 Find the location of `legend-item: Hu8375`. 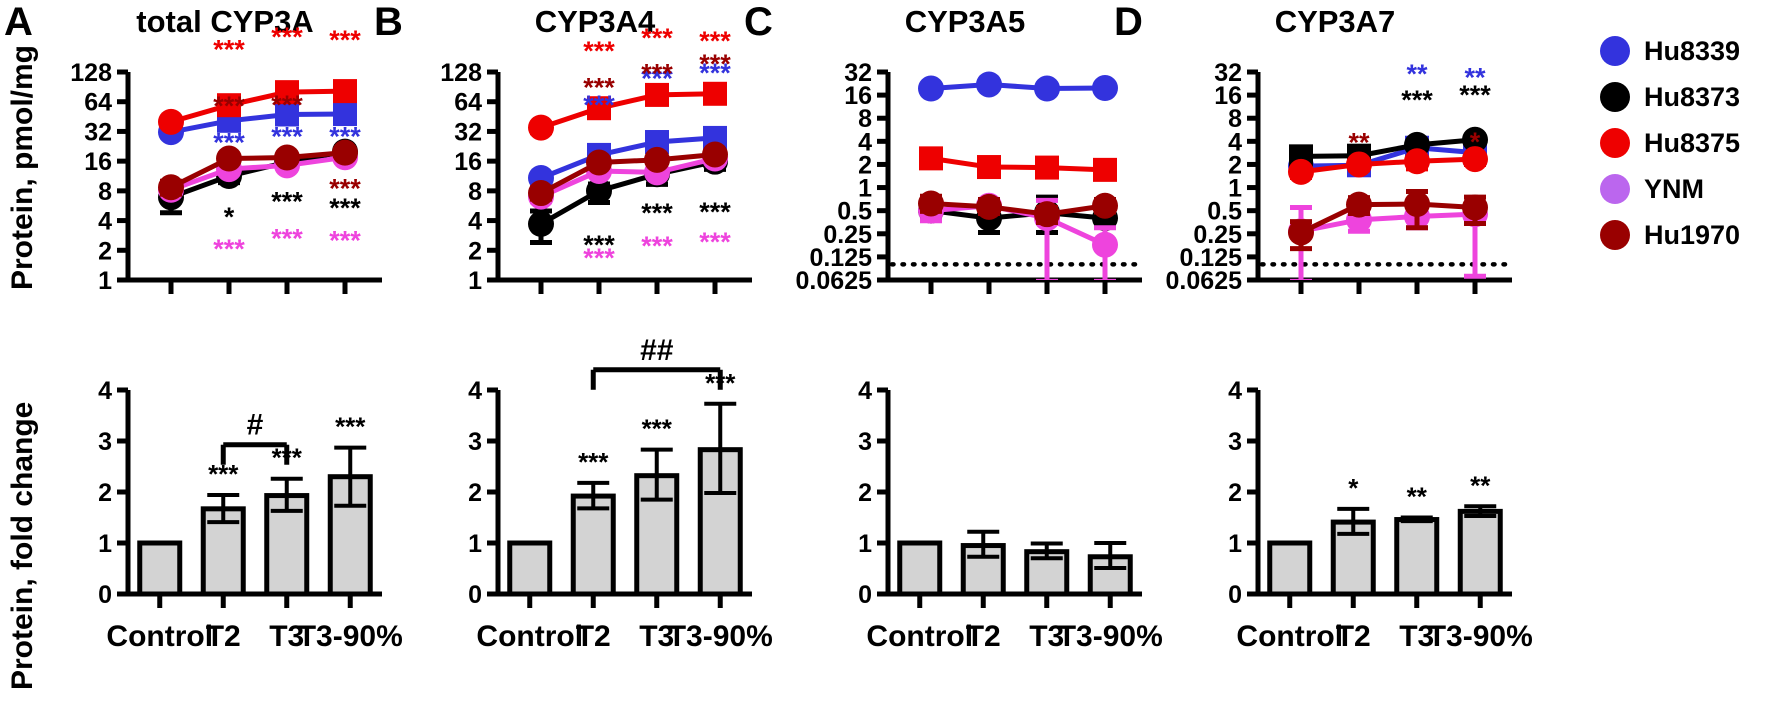

legend-item: Hu8375 is located at coordinates (1686, 143).